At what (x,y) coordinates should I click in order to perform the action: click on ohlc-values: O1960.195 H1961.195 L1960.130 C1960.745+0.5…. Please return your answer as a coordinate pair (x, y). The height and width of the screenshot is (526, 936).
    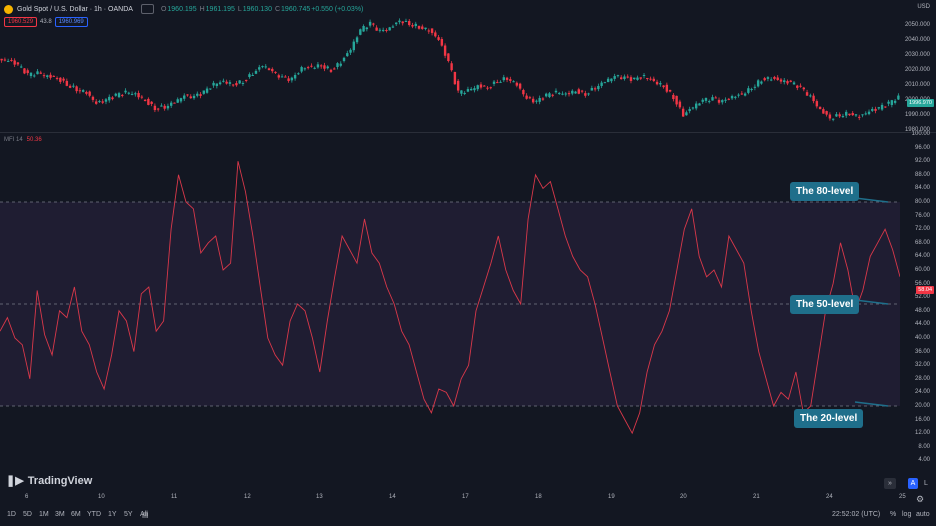
    Looking at the image, I should click on (260, 9).